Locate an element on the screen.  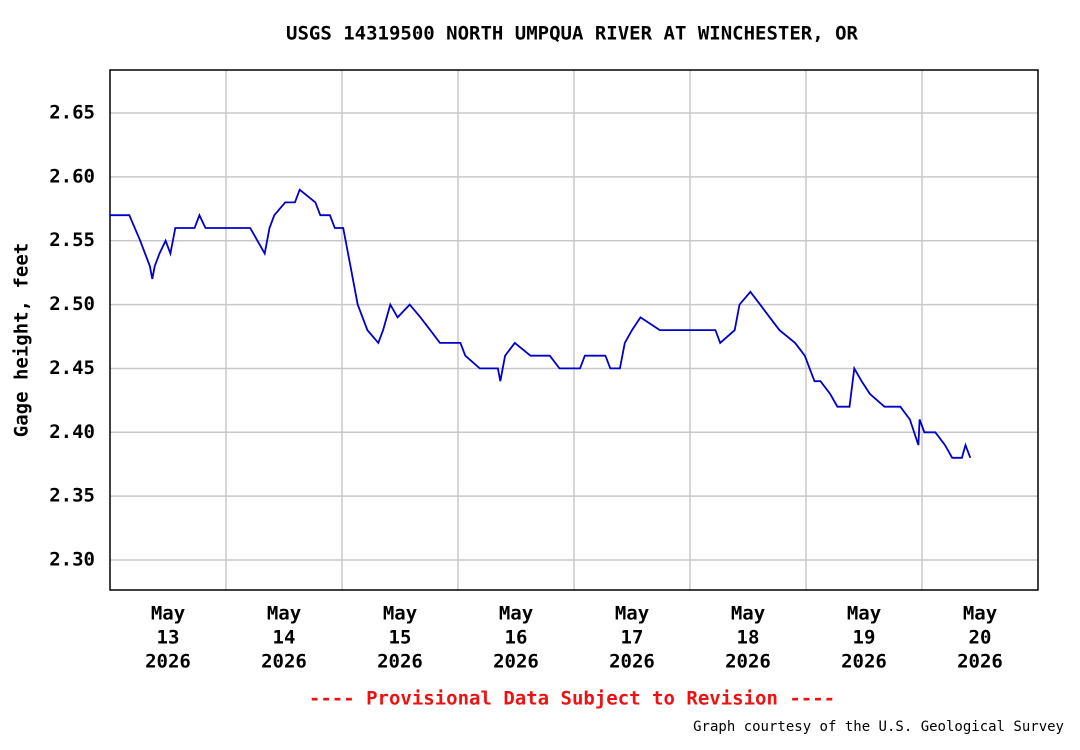
y-tick-label: 2.45 is located at coordinates (72, 368).